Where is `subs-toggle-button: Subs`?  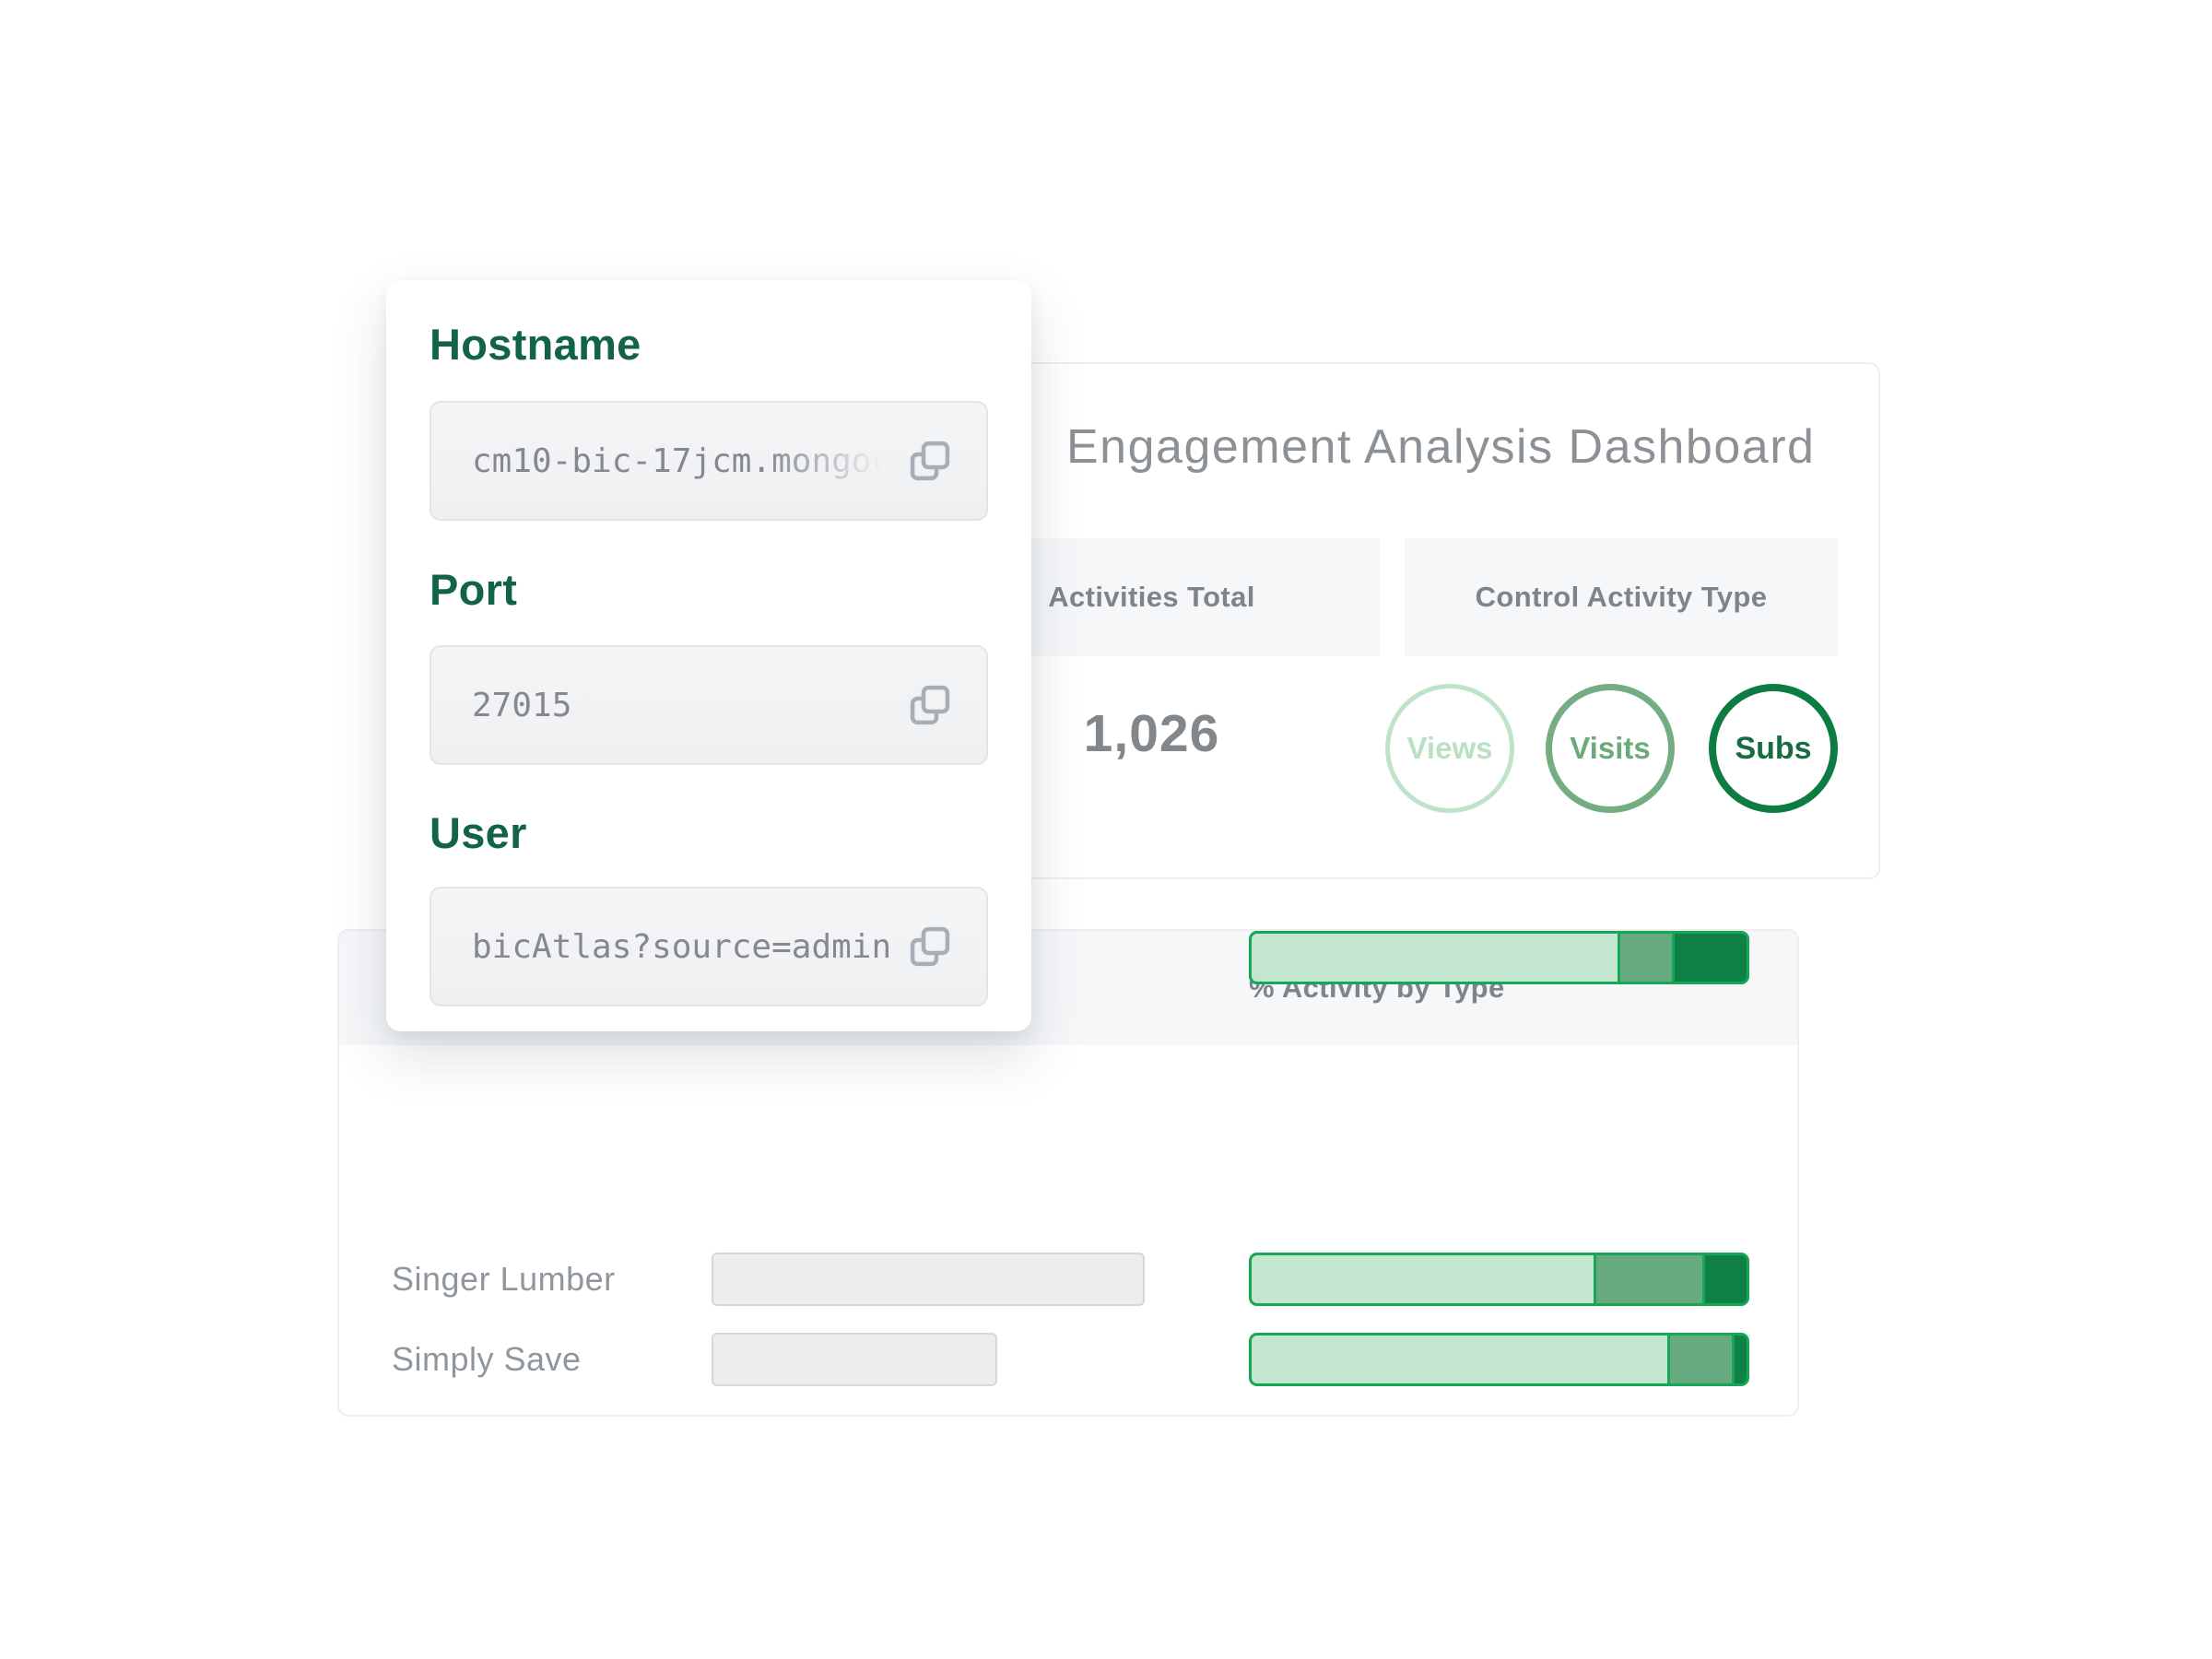 subs-toggle-button: Subs is located at coordinates (1773, 748).